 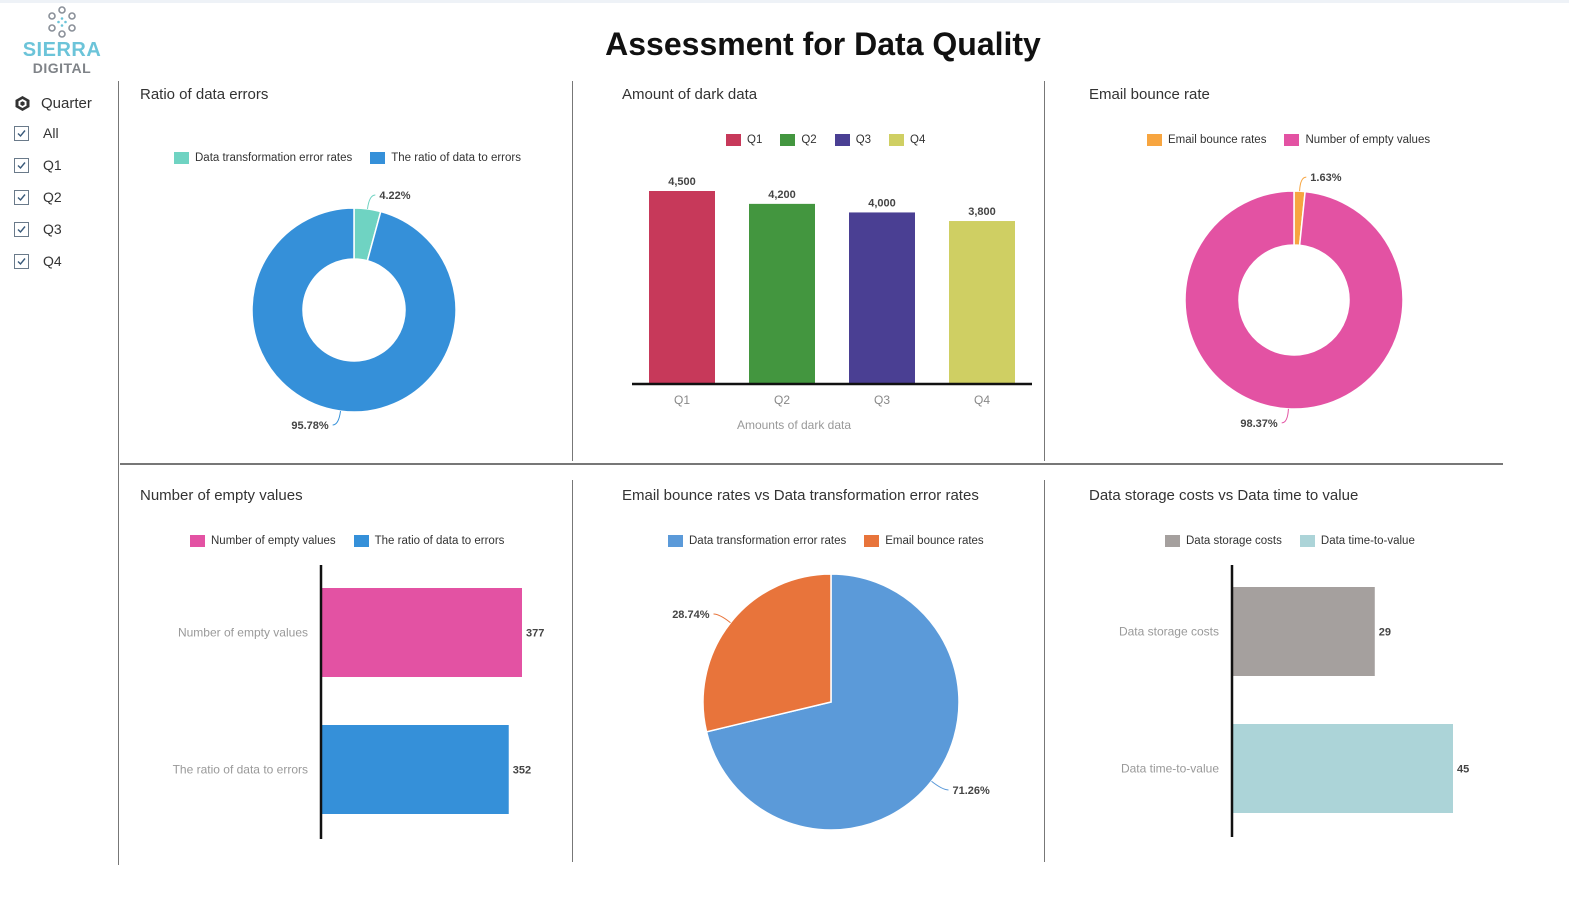 What do you see at coordinates (64, 229) in the screenshot?
I see `filter-item-q3: Q3` at bounding box center [64, 229].